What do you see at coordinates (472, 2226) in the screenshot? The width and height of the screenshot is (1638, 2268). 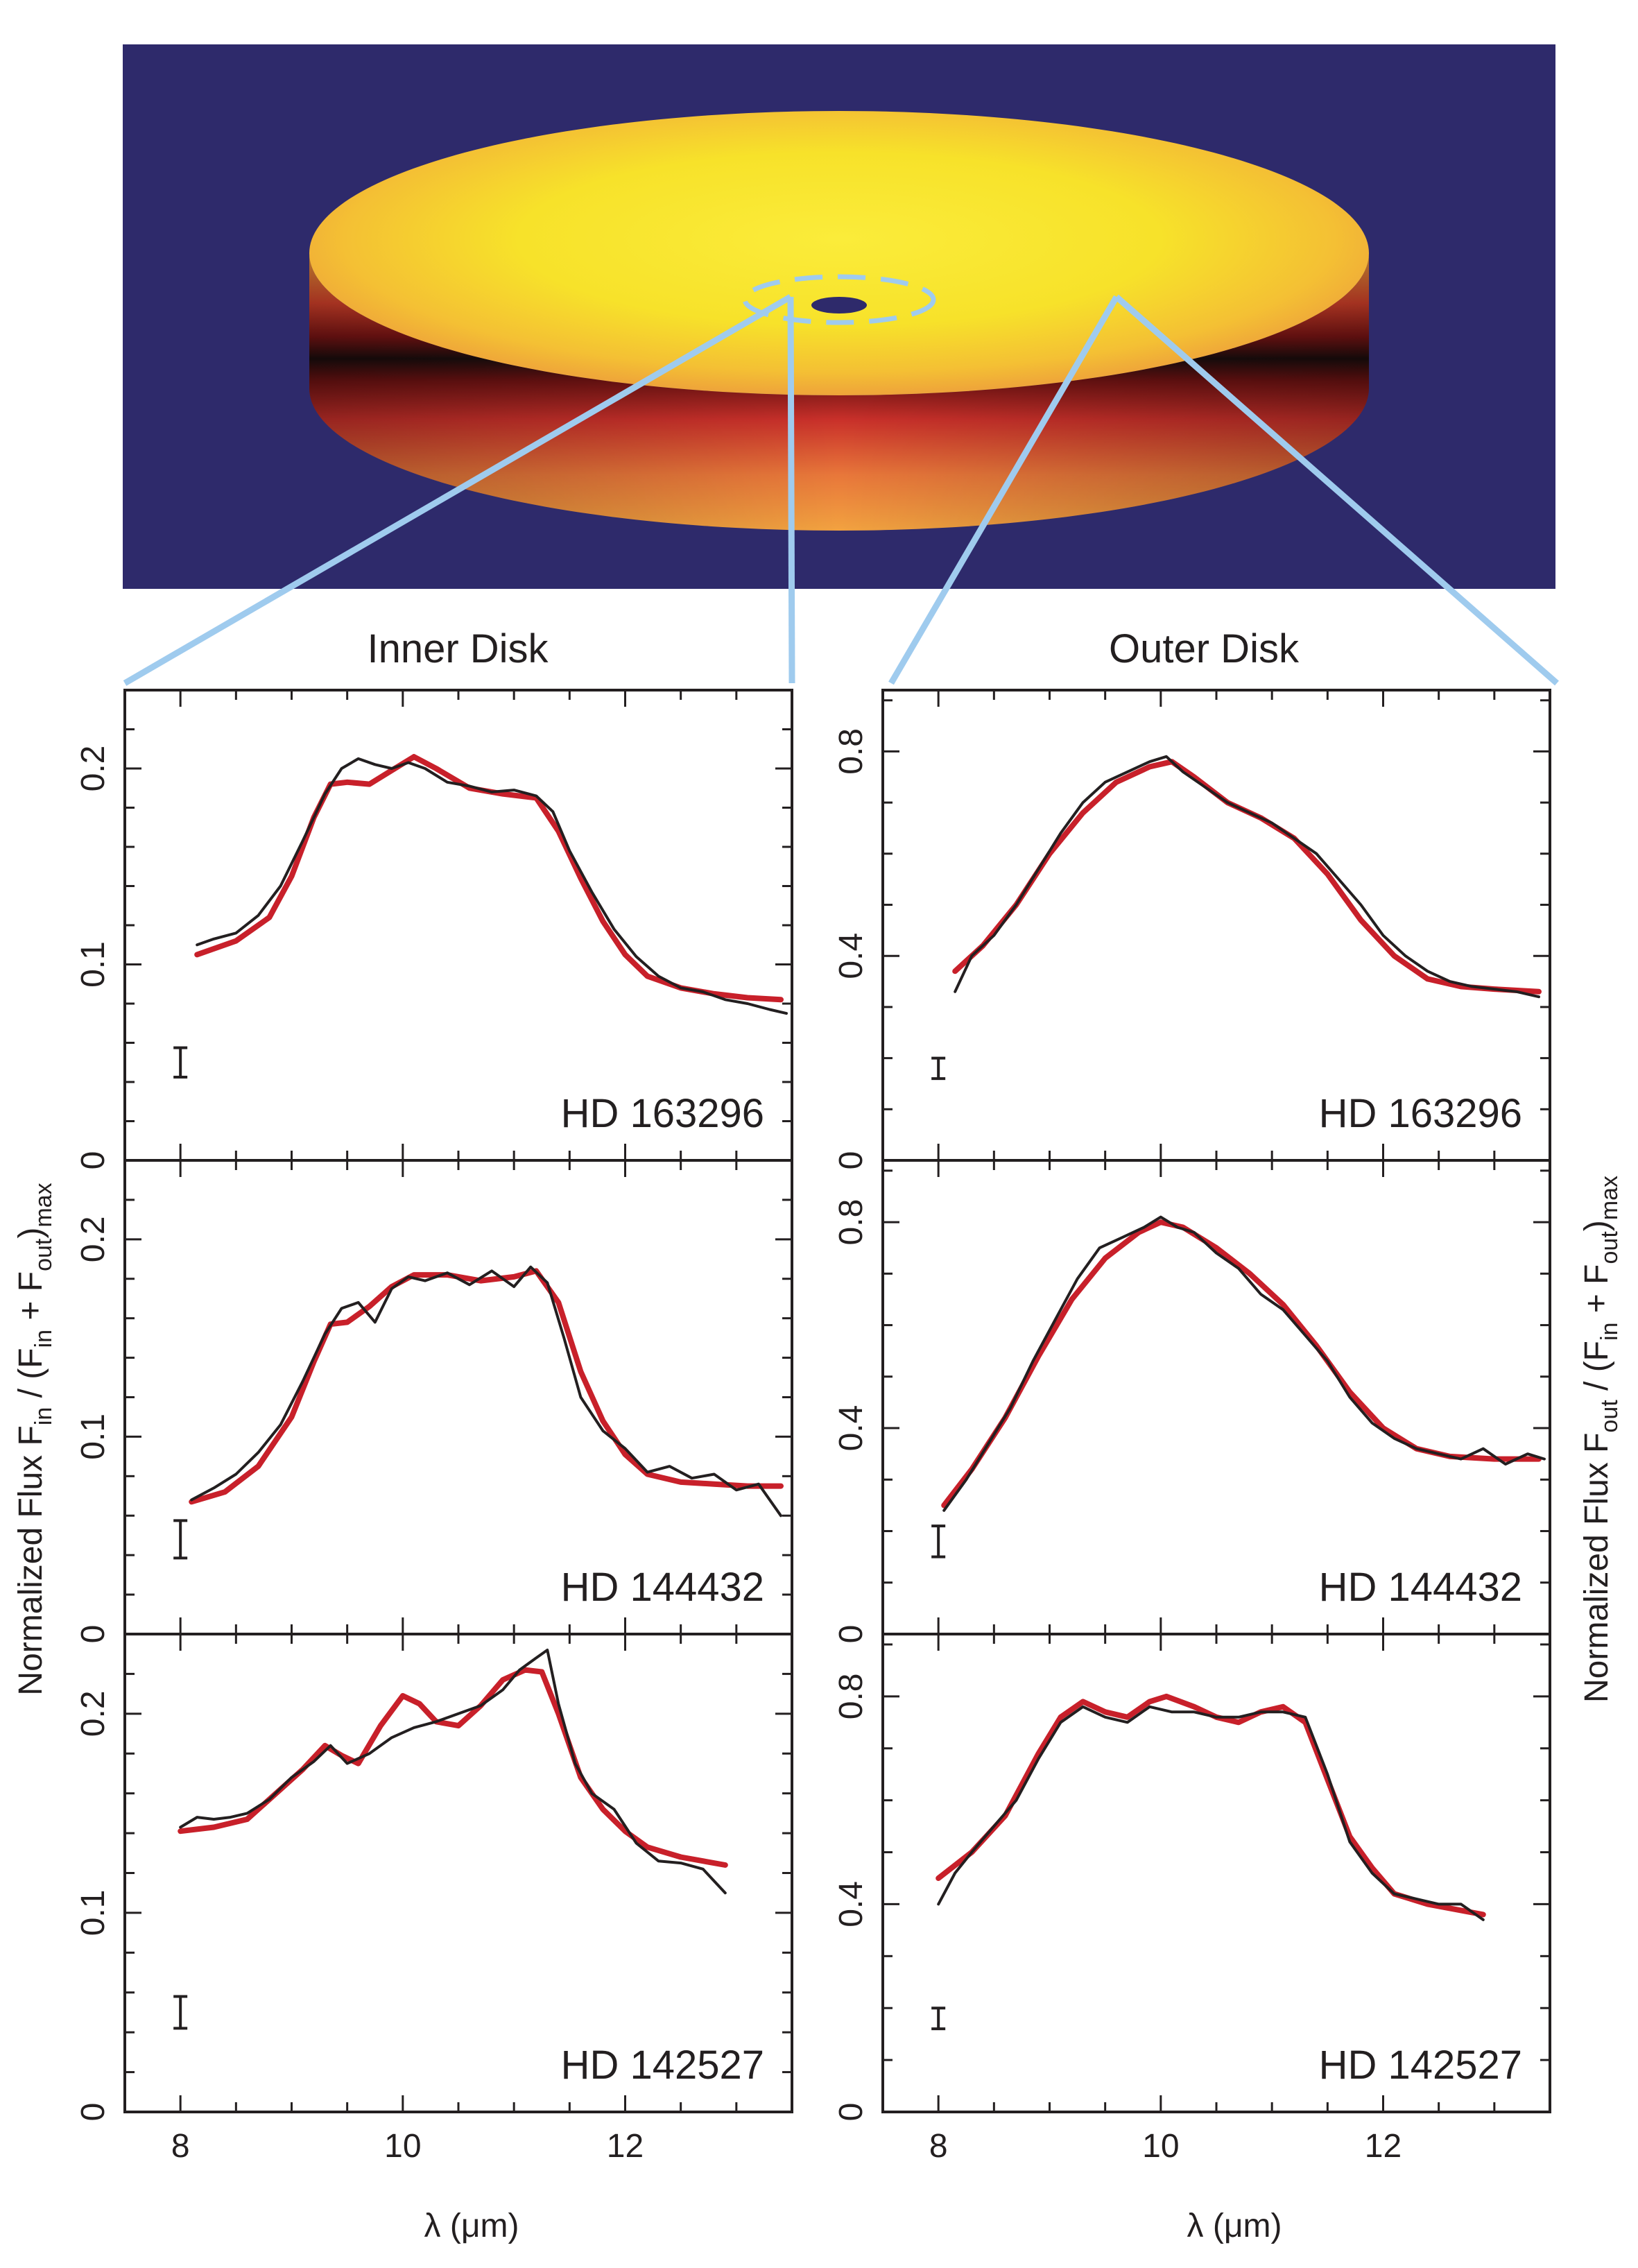 I see `inner-x-axis-title: λ (μm)` at bounding box center [472, 2226].